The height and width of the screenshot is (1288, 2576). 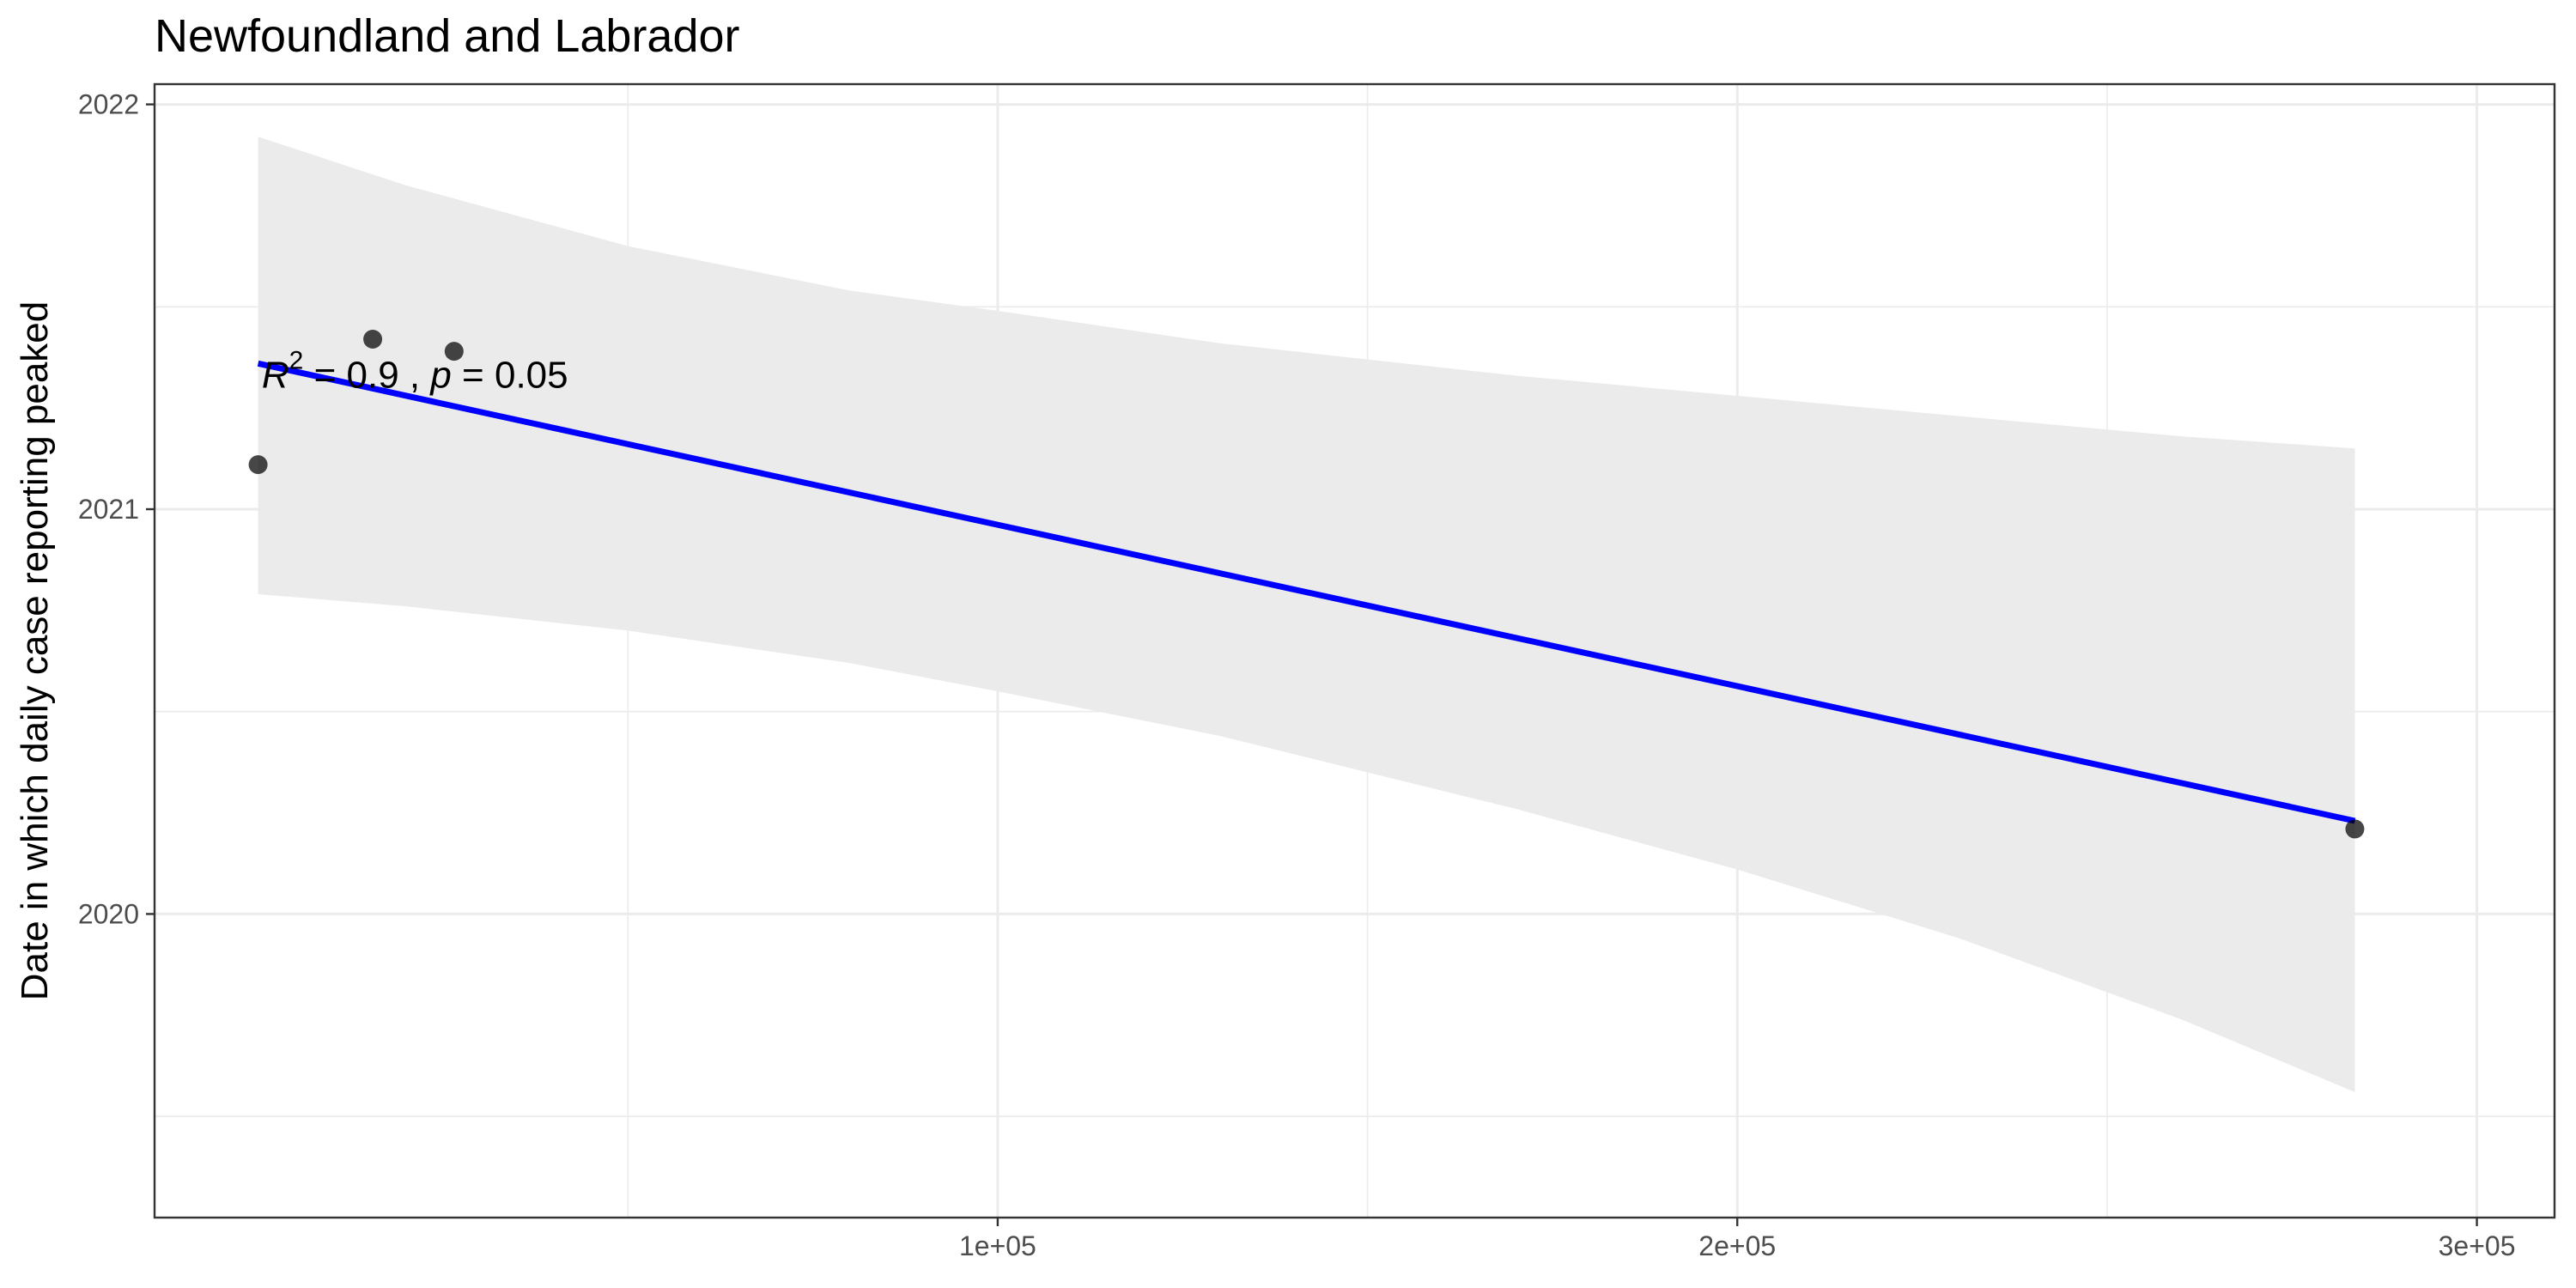 What do you see at coordinates (109, 510) in the screenshot?
I see `y-tick-label: 2021` at bounding box center [109, 510].